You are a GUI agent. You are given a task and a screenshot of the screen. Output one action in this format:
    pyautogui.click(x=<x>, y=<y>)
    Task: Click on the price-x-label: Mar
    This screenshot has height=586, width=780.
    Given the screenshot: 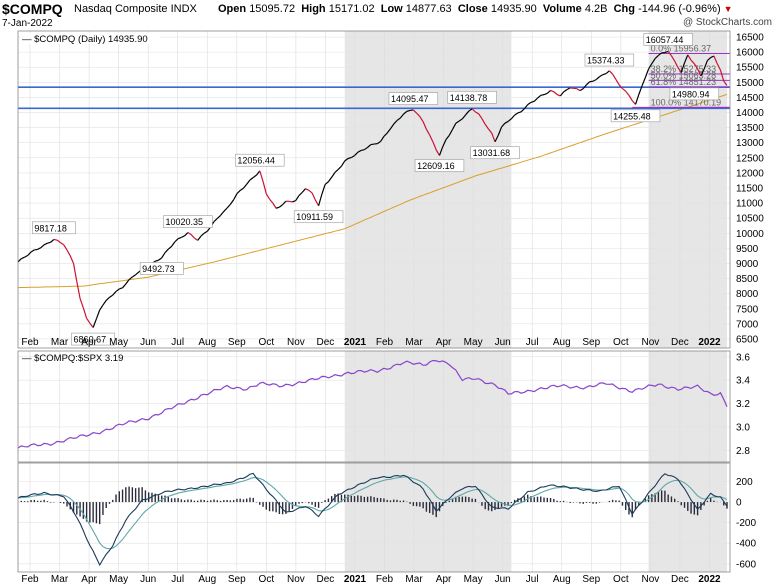 What is the action you would take?
    pyautogui.click(x=60, y=342)
    